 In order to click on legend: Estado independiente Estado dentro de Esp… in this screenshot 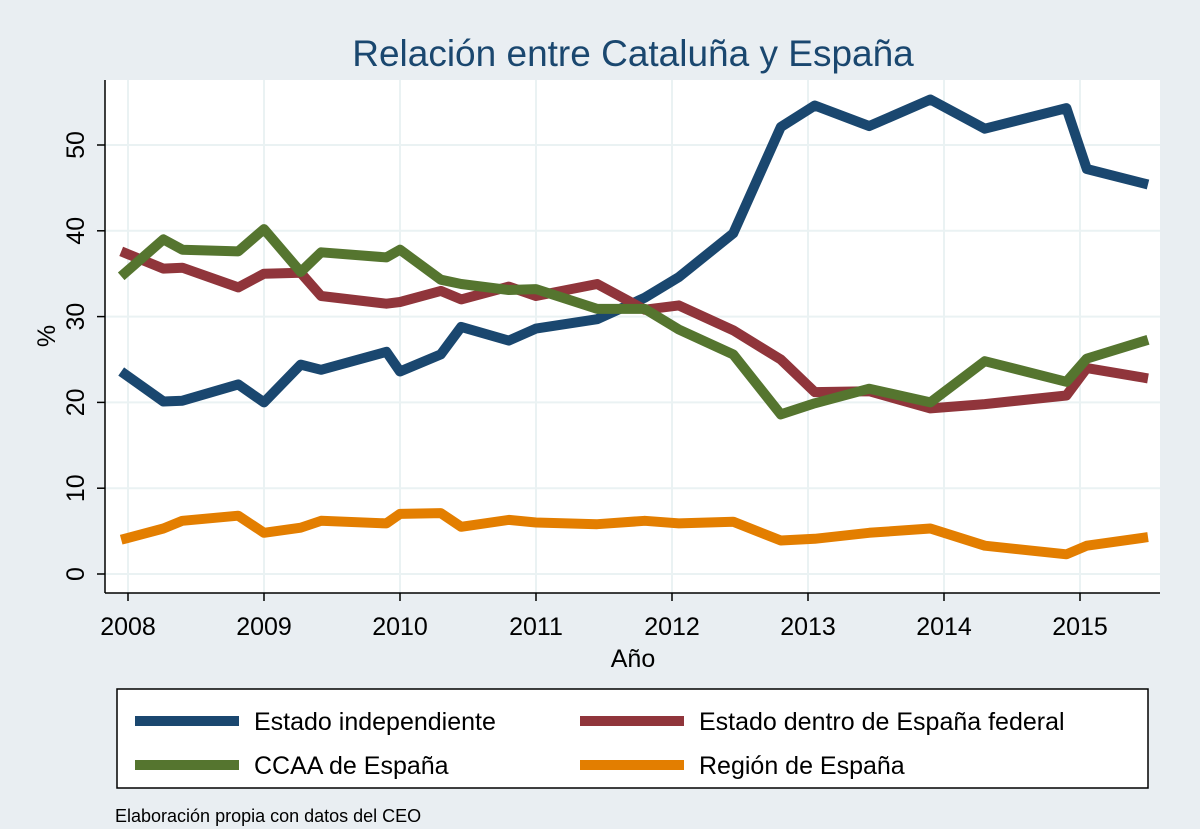, I will do `click(600, 744)`.